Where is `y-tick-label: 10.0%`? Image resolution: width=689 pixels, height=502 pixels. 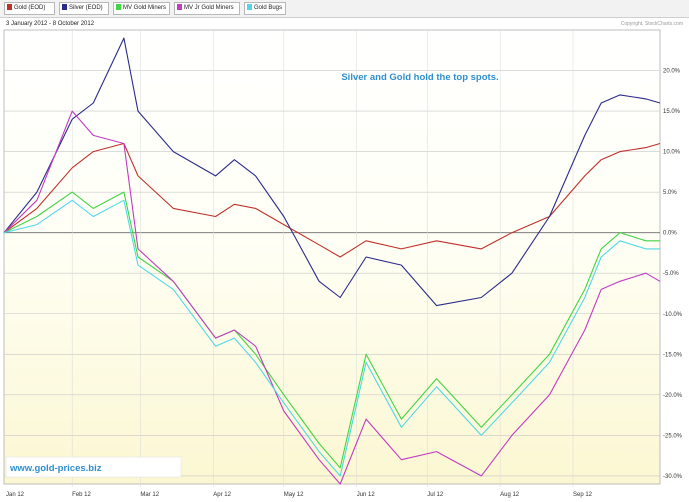
y-tick-label: 10.0% is located at coordinates (672, 153).